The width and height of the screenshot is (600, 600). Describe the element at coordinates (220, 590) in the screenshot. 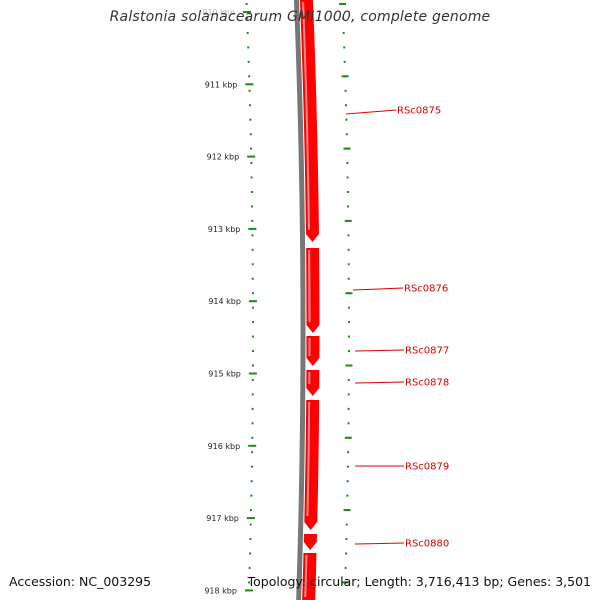

I see `scale-tick-label: 918 kbp` at that location.